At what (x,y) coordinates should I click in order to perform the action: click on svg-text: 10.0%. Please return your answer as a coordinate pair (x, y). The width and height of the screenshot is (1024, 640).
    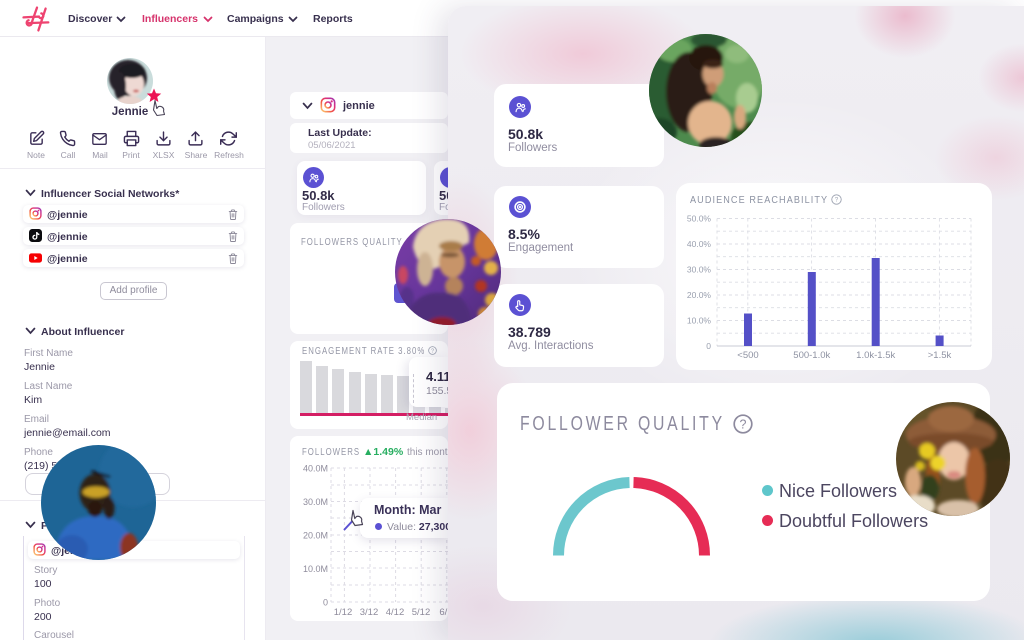
    Looking at the image, I should click on (699, 321).